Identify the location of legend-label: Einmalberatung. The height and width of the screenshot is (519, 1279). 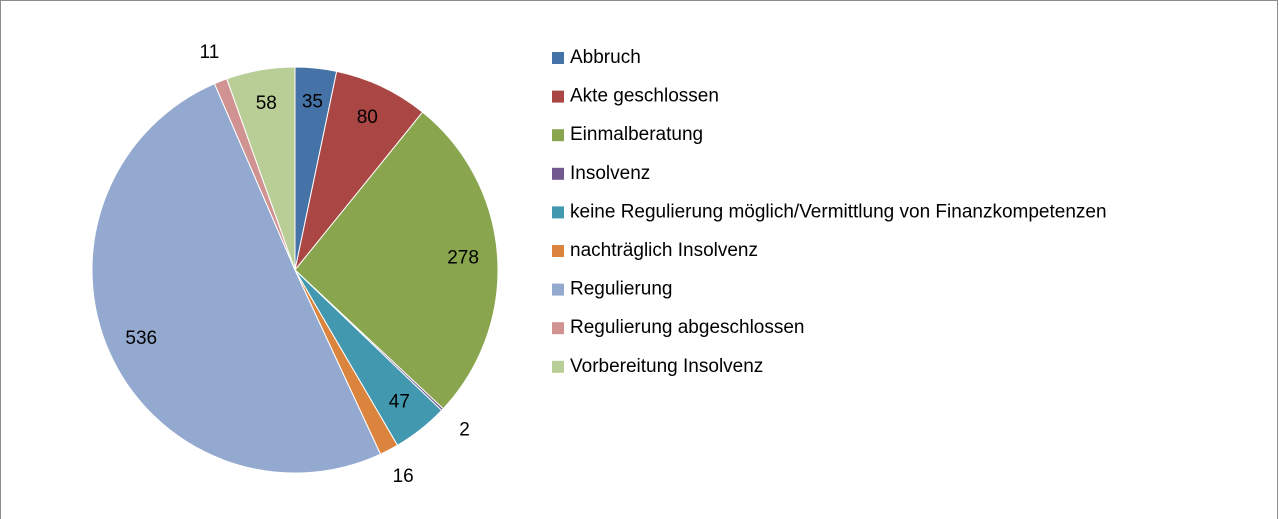
(636, 134).